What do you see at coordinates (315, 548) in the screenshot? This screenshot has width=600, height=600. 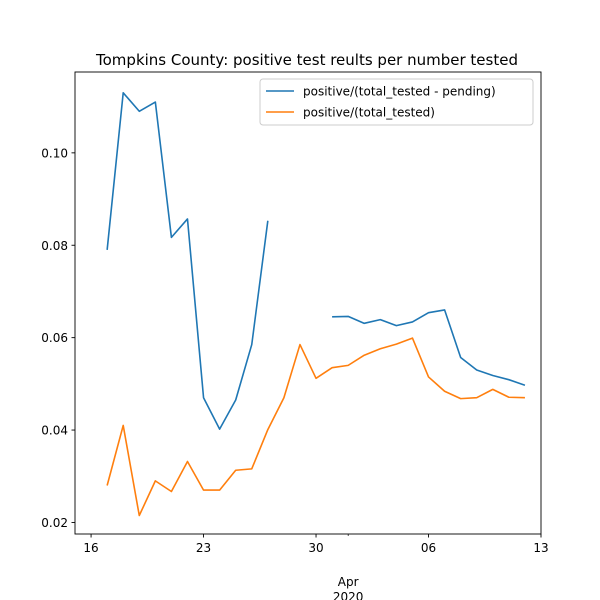 I see `x-tick-label: 30` at bounding box center [315, 548].